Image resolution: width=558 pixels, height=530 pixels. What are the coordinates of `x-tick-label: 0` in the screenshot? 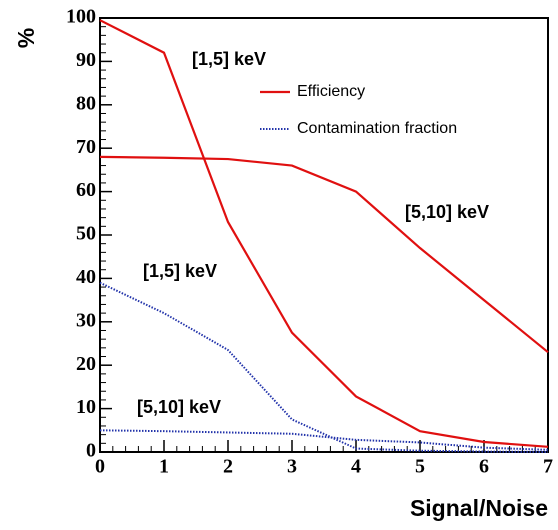 It's located at (100, 467).